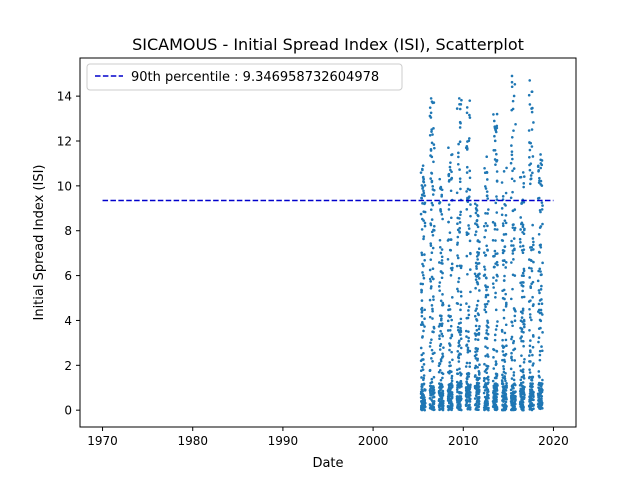 This screenshot has height=484, width=640. What do you see at coordinates (244, 77) in the screenshot?
I see `legend-box` at bounding box center [244, 77].